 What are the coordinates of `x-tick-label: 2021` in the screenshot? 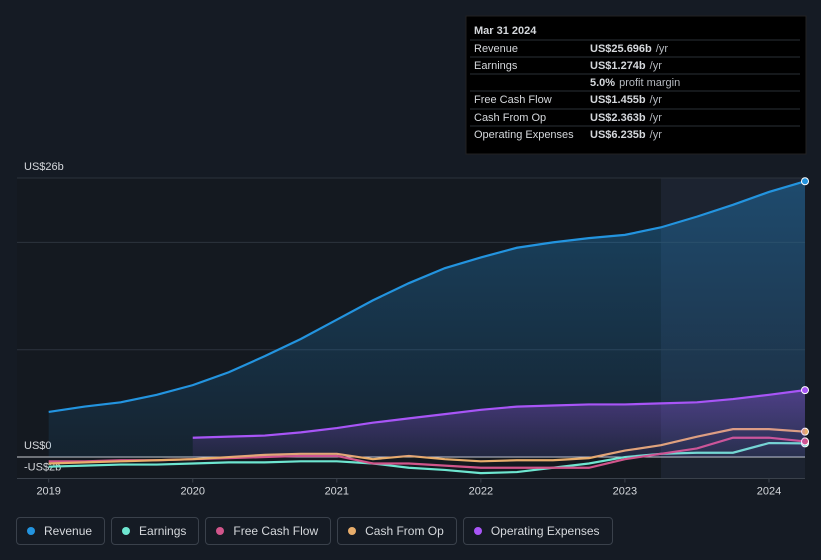 It's located at (337, 491).